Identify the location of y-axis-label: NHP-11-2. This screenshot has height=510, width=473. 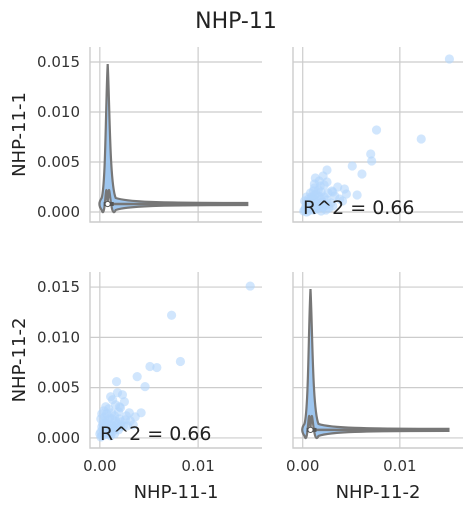
(19, 360).